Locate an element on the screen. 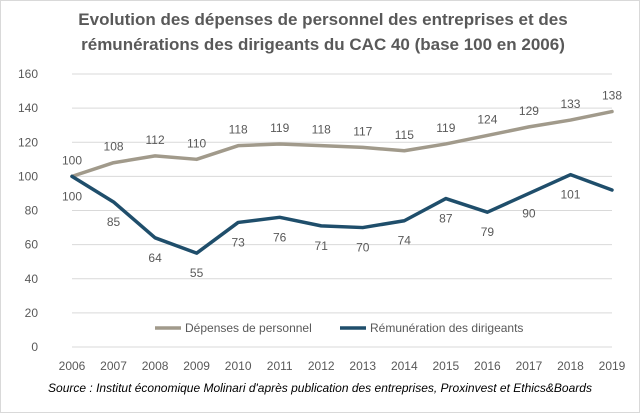 The height and width of the screenshot is (413, 640). data-label: 110 is located at coordinates (196, 143).